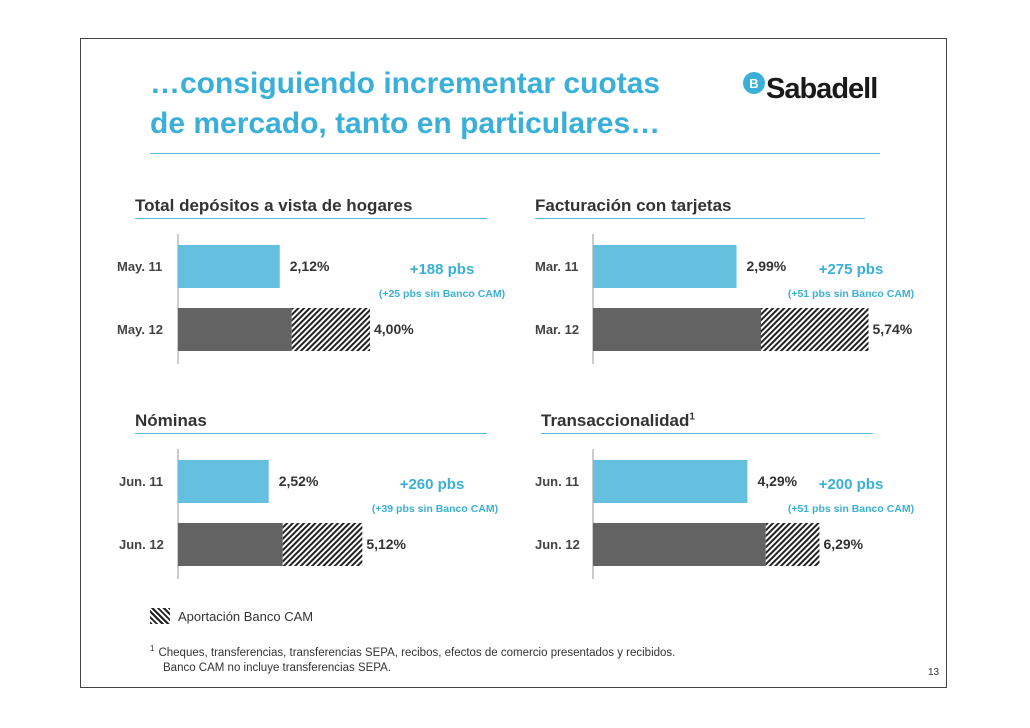 This screenshot has height=728, width=1030. I want to click on chart-title: Nóminas, so click(171, 420).